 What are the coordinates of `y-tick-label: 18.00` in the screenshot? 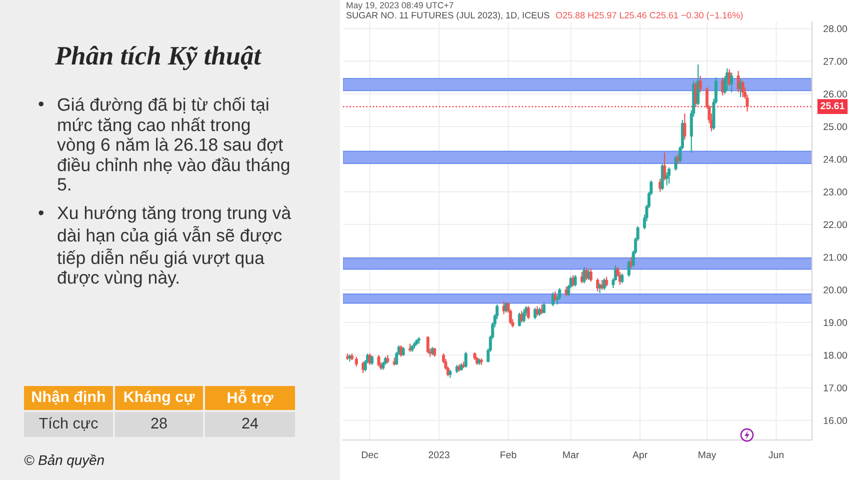 It's located at (836, 355).